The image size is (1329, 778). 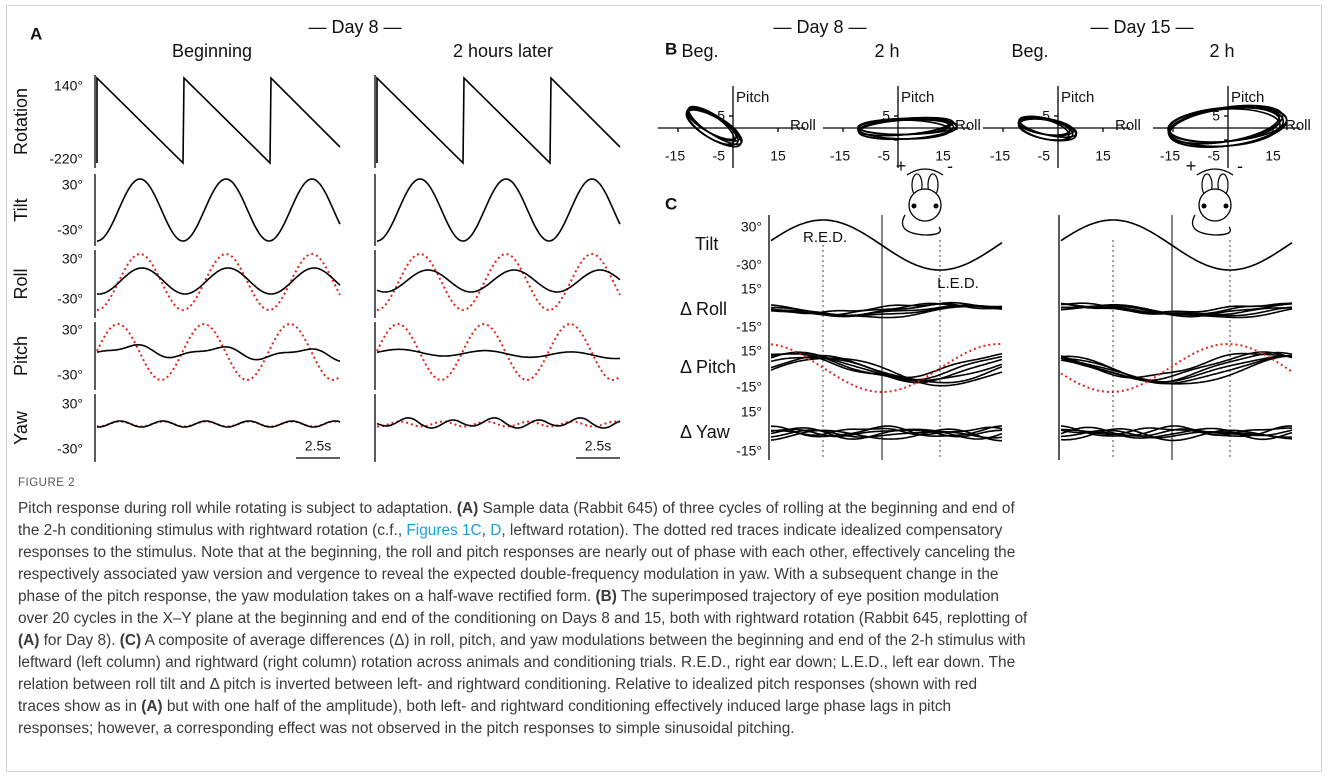 What do you see at coordinates (318, 446) in the screenshot?
I see `scale-label: 2.5s` at bounding box center [318, 446].